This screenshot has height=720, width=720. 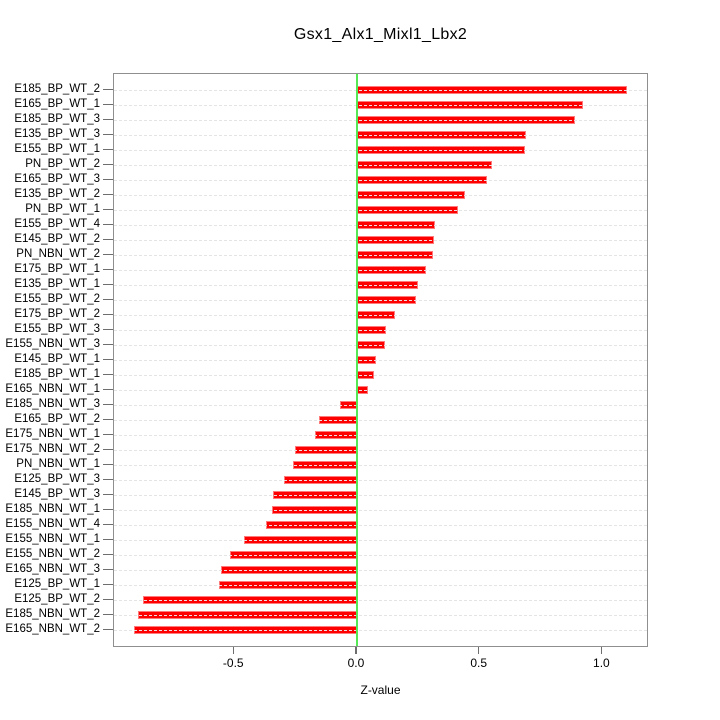 What do you see at coordinates (52, 524) in the screenshot?
I see `y-axis-label: E155_NBN_WT_4` at bounding box center [52, 524].